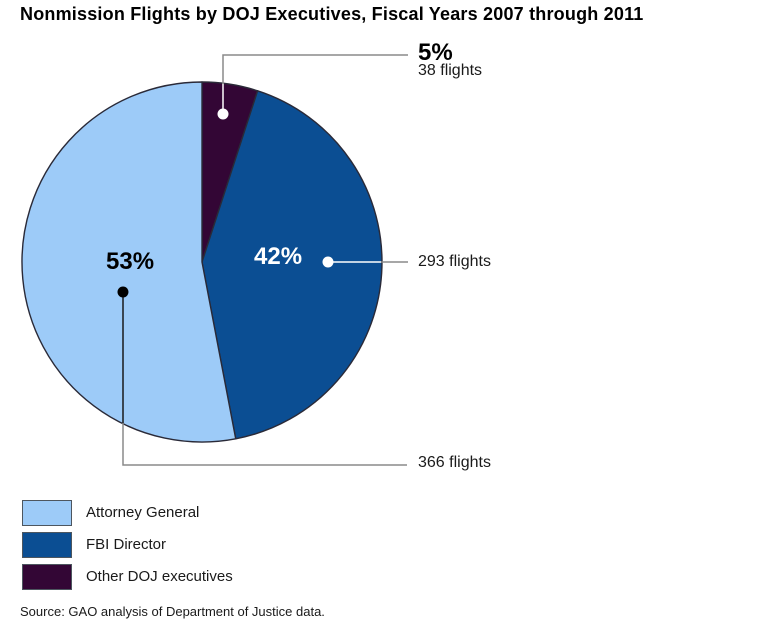  What do you see at coordinates (159, 576) in the screenshot?
I see `legend-label-other-doj-executives: Other DOJ executives` at bounding box center [159, 576].